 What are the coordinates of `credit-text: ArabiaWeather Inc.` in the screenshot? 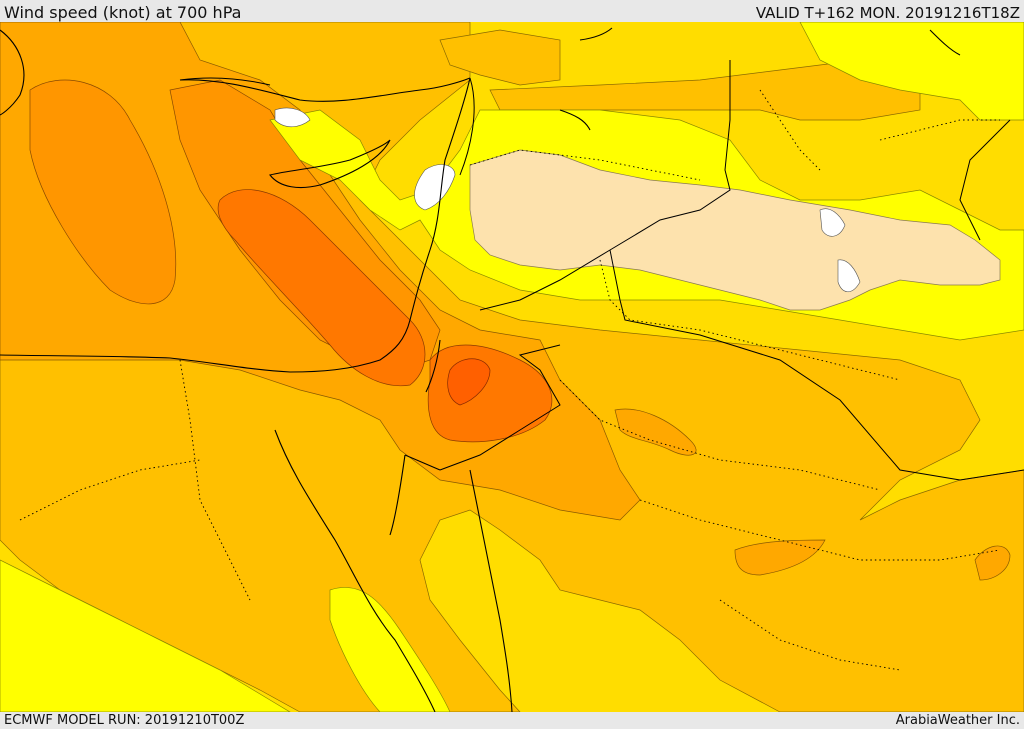 It's located at (957, 720).